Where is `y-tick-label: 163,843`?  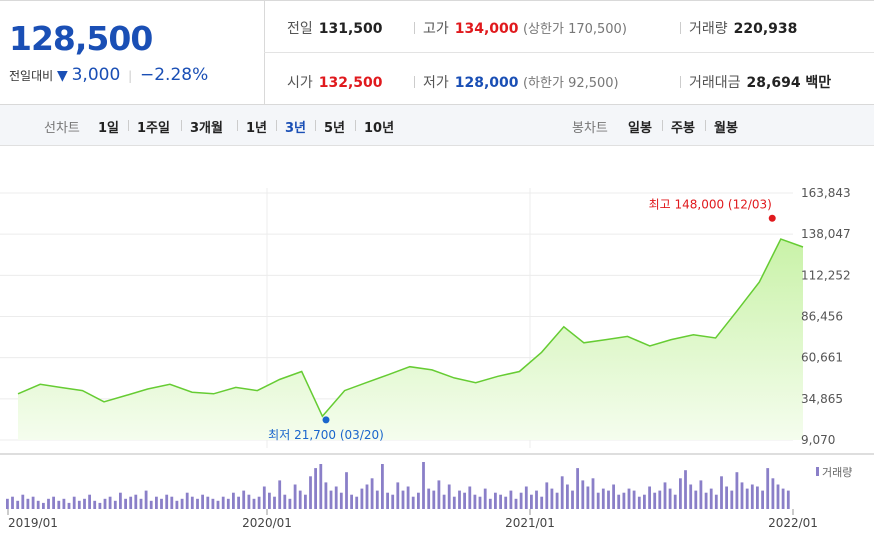 y-tick-label: 163,843 is located at coordinates (826, 193).